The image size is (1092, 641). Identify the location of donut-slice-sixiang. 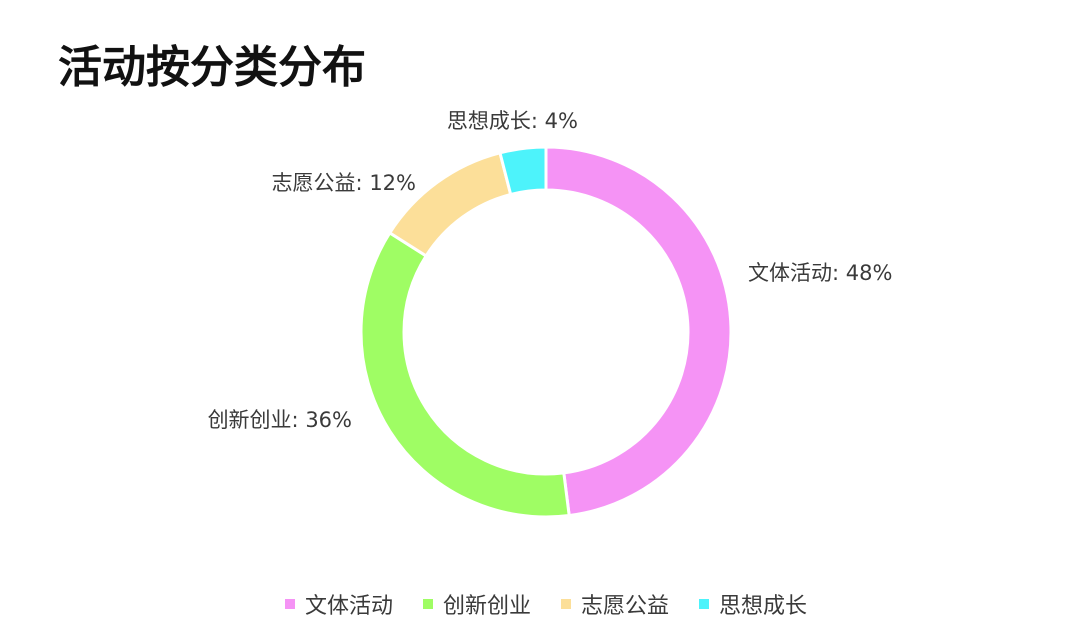
(523, 171).